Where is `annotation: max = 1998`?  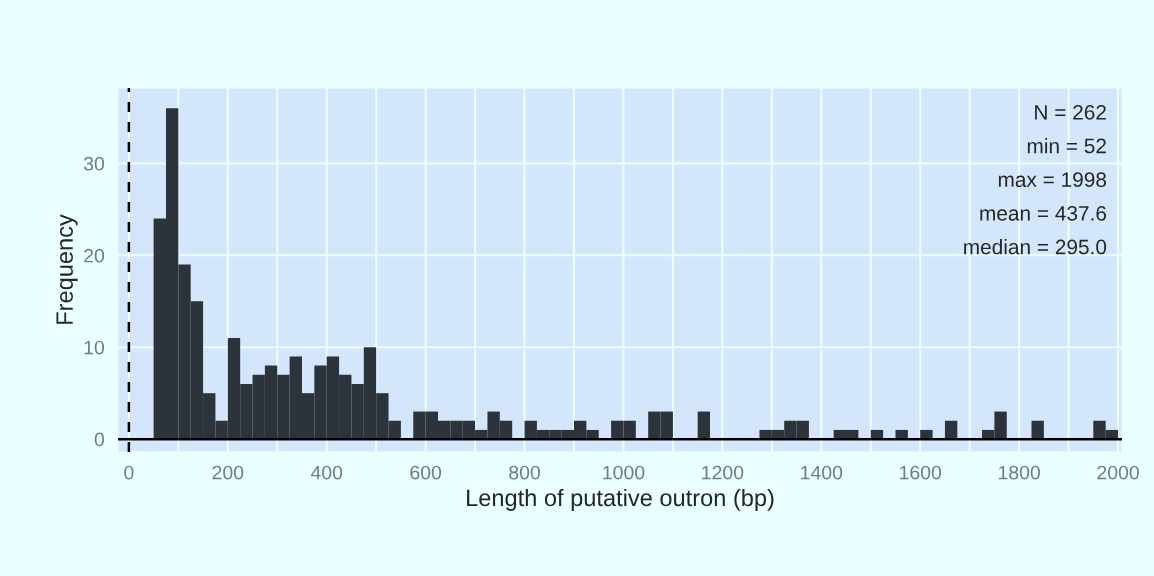 annotation: max = 1998 is located at coordinates (1052, 180).